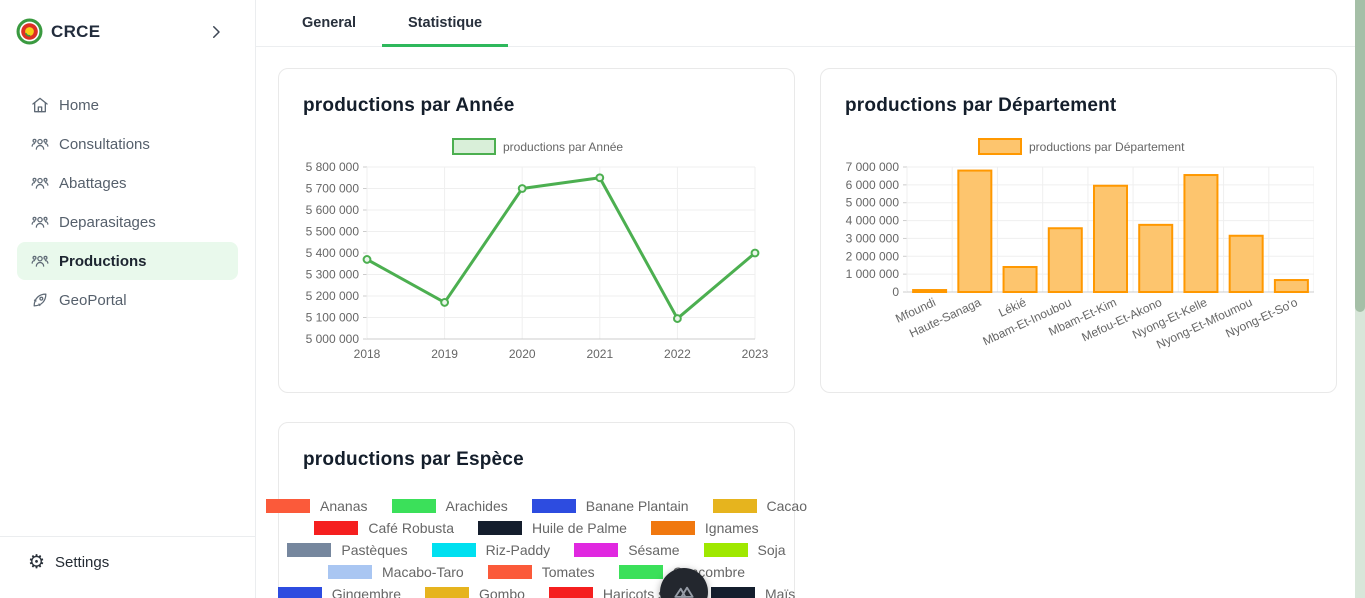 Image resolution: width=1365 pixels, height=598 pixels. I want to click on line-series, so click(561, 248).